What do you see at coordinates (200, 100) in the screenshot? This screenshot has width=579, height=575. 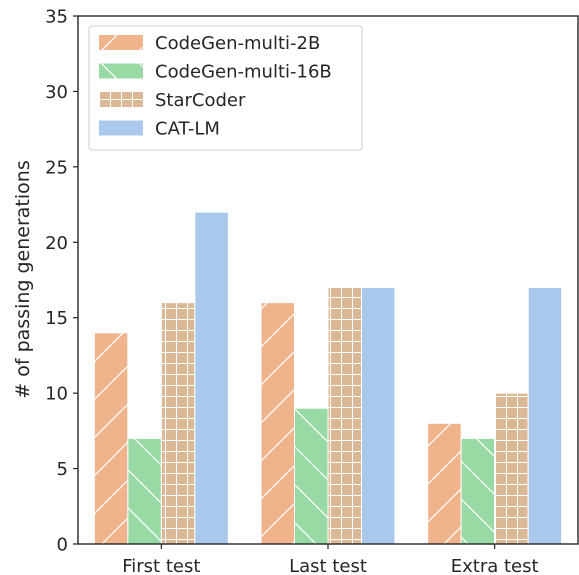 I see `legend-label: StarCoder` at bounding box center [200, 100].